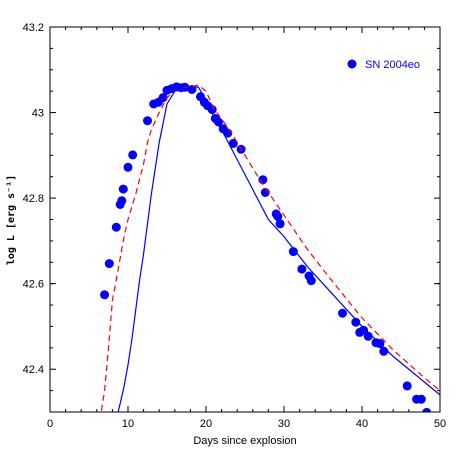  Describe the element at coordinates (284, 424) in the screenshot. I see `x-tick-label: 30` at that location.